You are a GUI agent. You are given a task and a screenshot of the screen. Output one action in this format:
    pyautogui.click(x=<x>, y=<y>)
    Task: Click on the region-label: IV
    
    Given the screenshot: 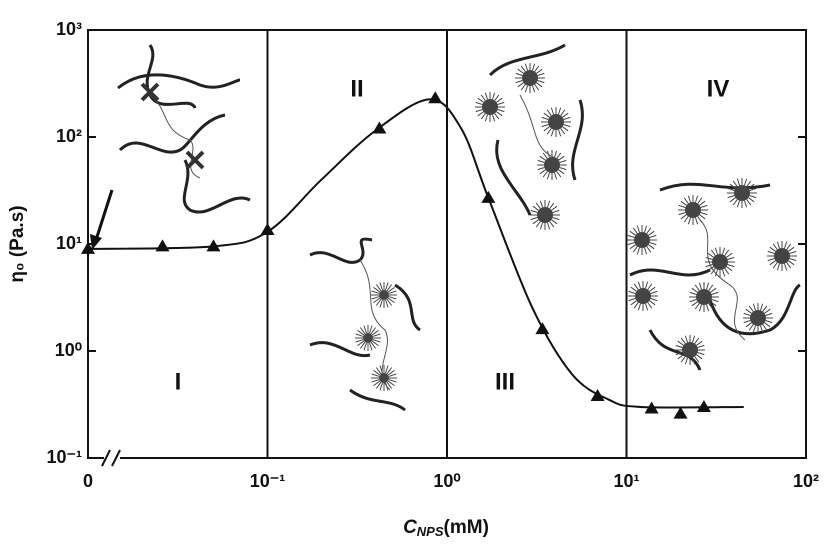 What is the action you would take?
    pyautogui.click(x=718, y=88)
    